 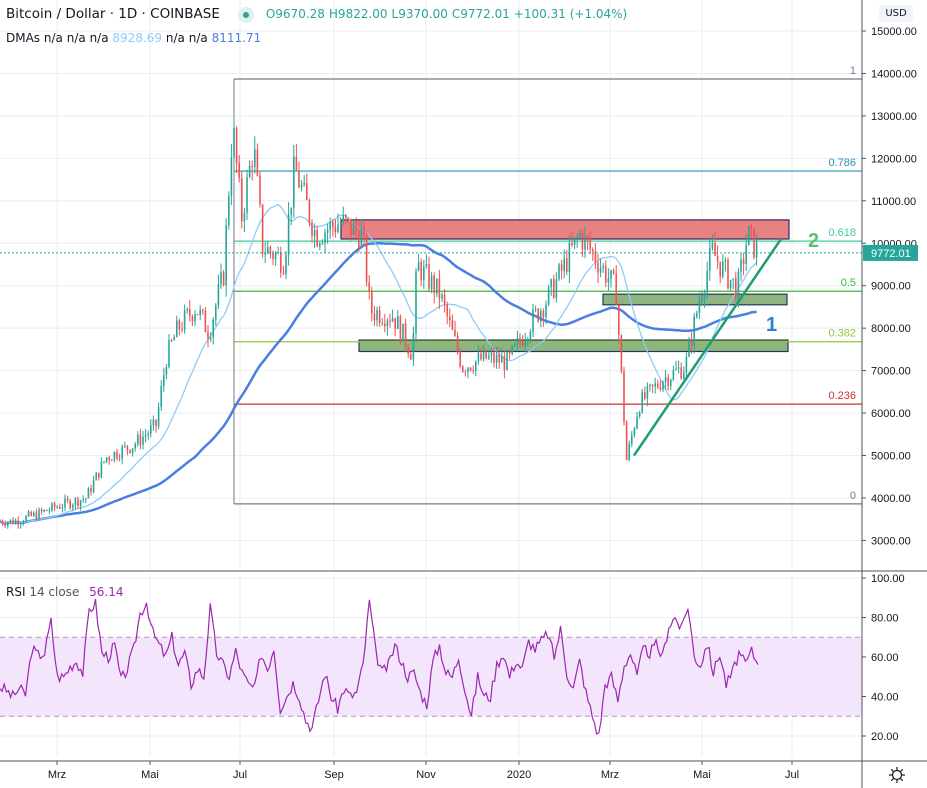 I want to click on price-zones, so click(x=565, y=286).